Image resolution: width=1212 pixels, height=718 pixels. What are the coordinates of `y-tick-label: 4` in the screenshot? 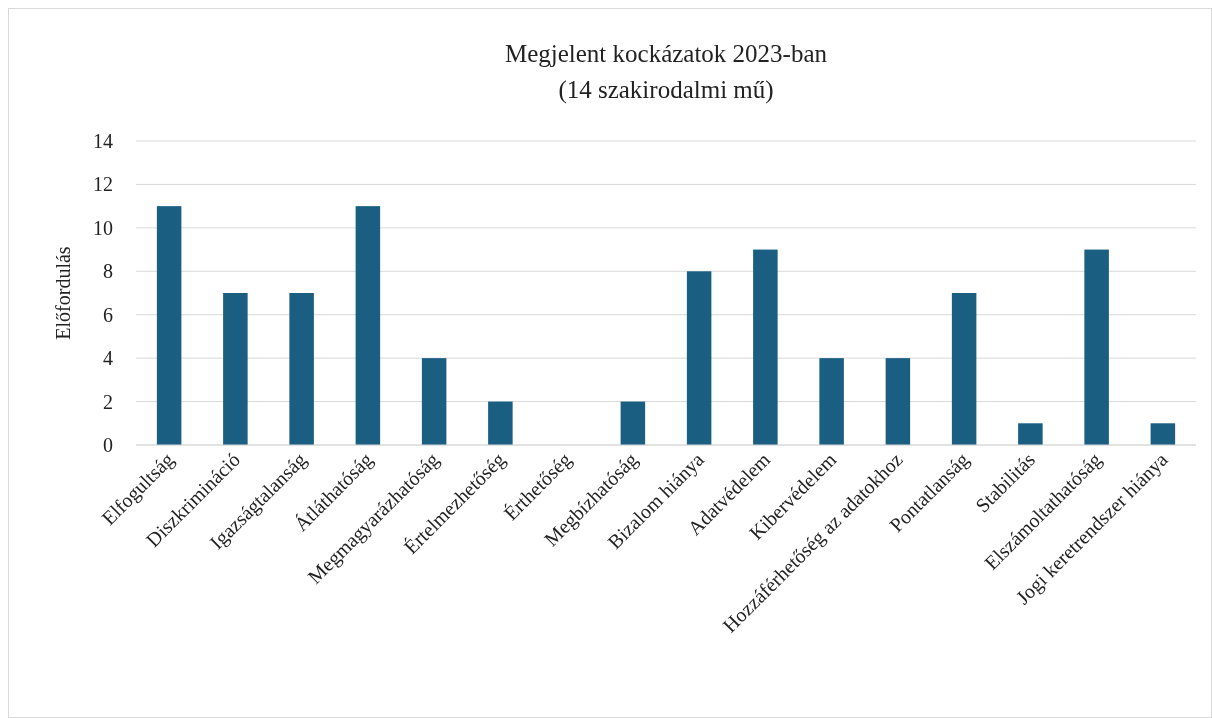 It's located at (108, 358).